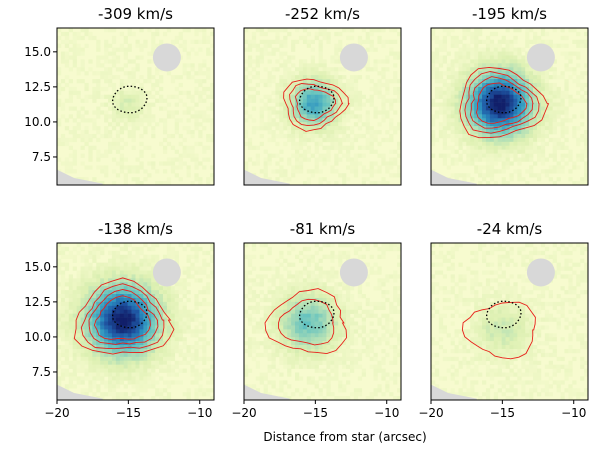  What do you see at coordinates (135, 14) in the screenshot?
I see `panel-title: -309 km/s` at bounding box center [135, 14].